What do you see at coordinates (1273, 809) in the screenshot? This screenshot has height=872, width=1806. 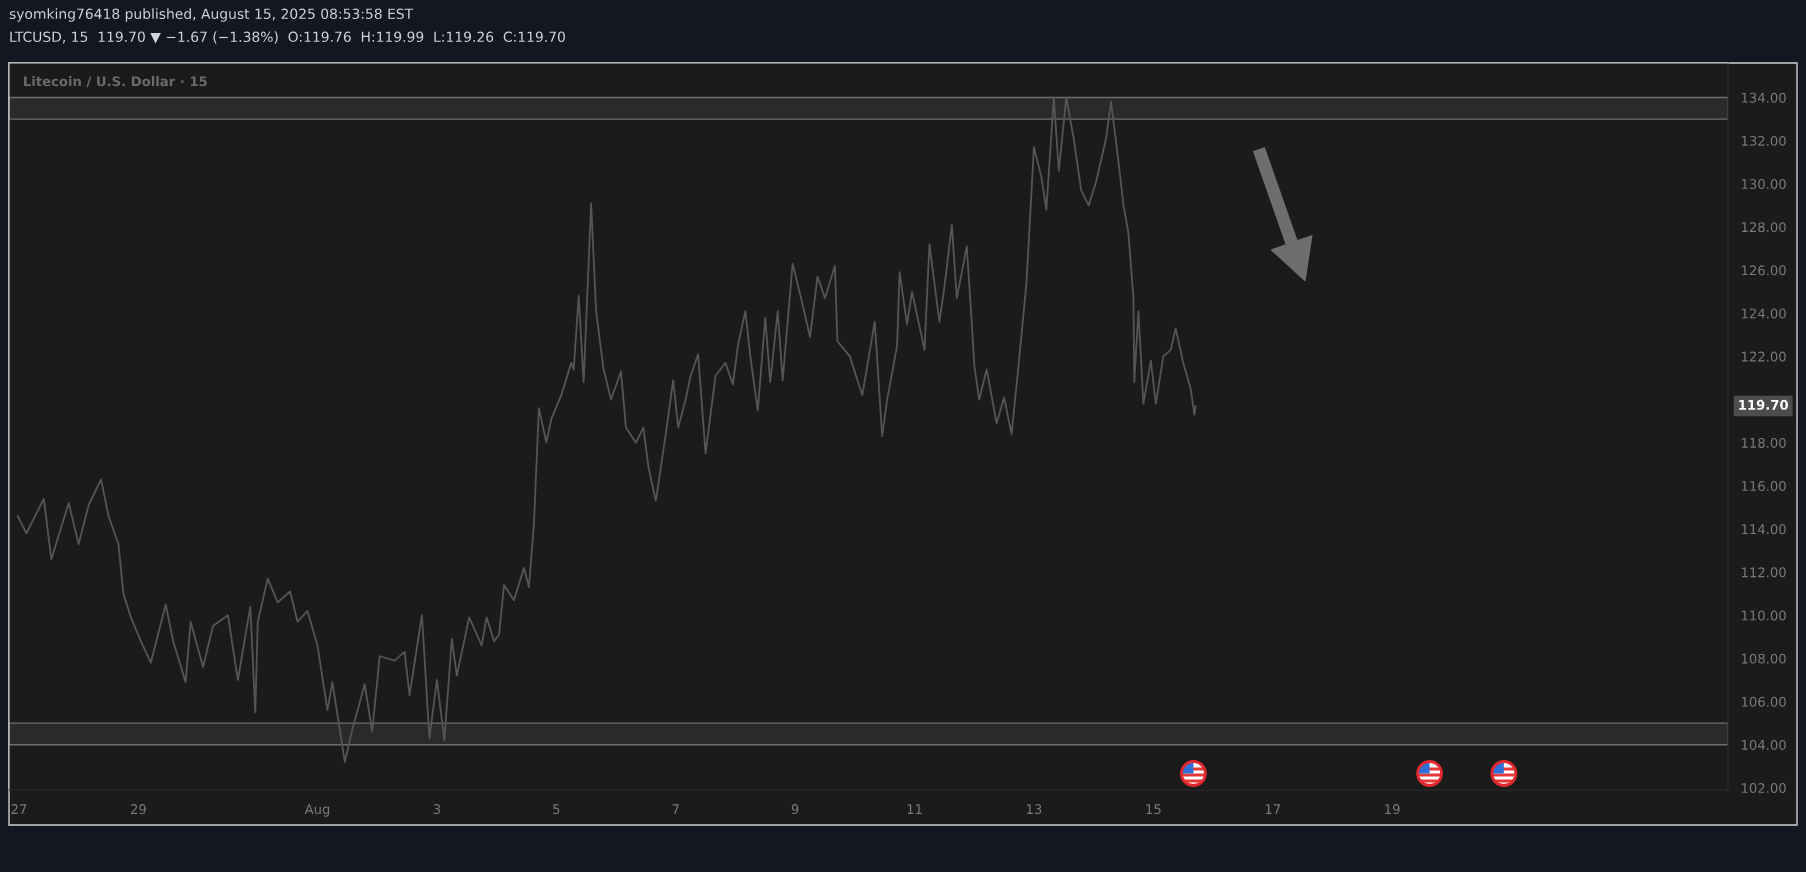 I see `x-tick-label: 17` at bounding box center [1273, 809].